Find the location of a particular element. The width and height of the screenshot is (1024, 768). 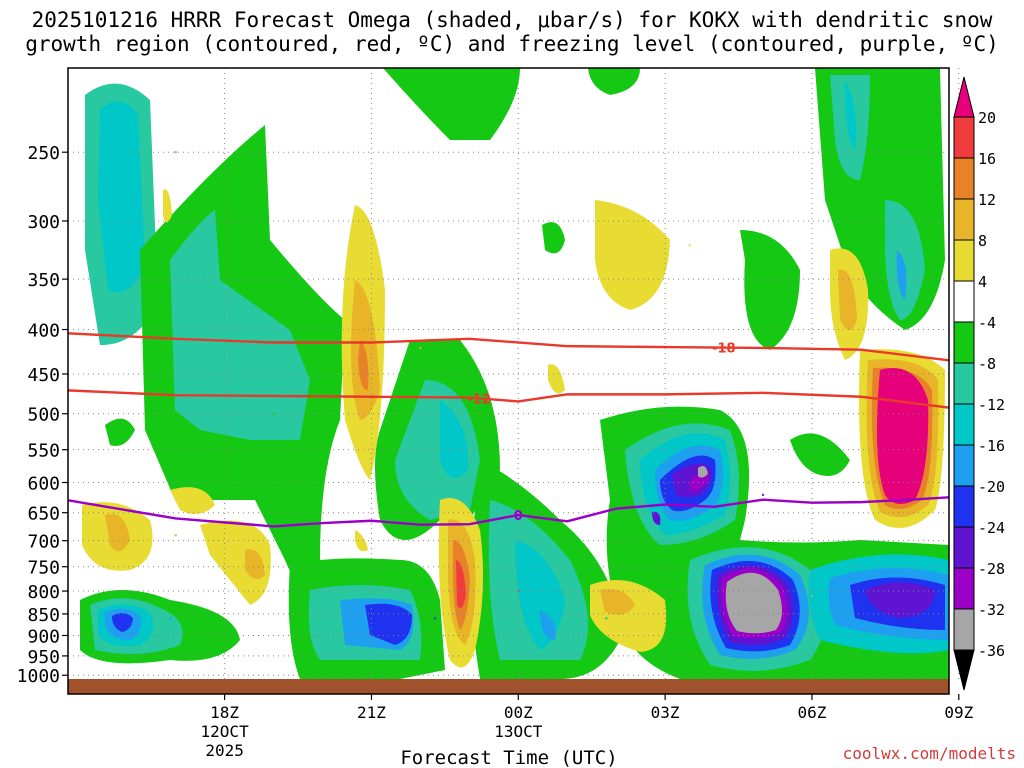

contour-label-2: -12 is located at coordinates (479, 399).